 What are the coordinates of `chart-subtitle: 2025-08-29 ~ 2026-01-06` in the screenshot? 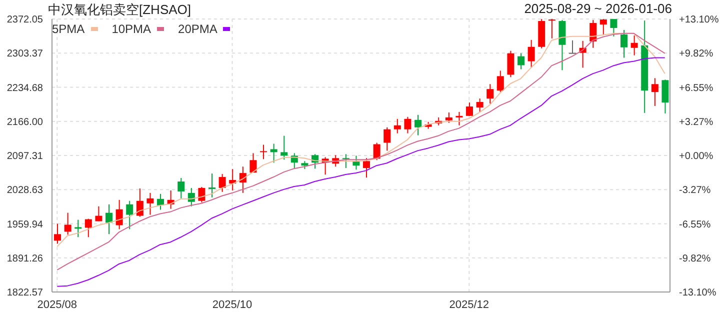 It's located at (598, 8).